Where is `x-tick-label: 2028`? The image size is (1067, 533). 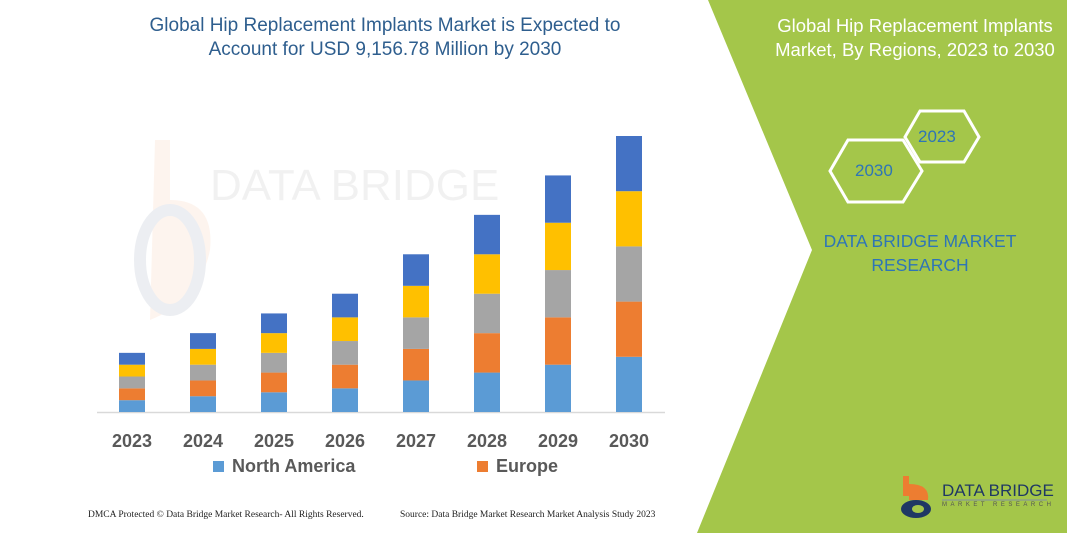 x-tick-label: 2028 is located at coordinates (487, 441).